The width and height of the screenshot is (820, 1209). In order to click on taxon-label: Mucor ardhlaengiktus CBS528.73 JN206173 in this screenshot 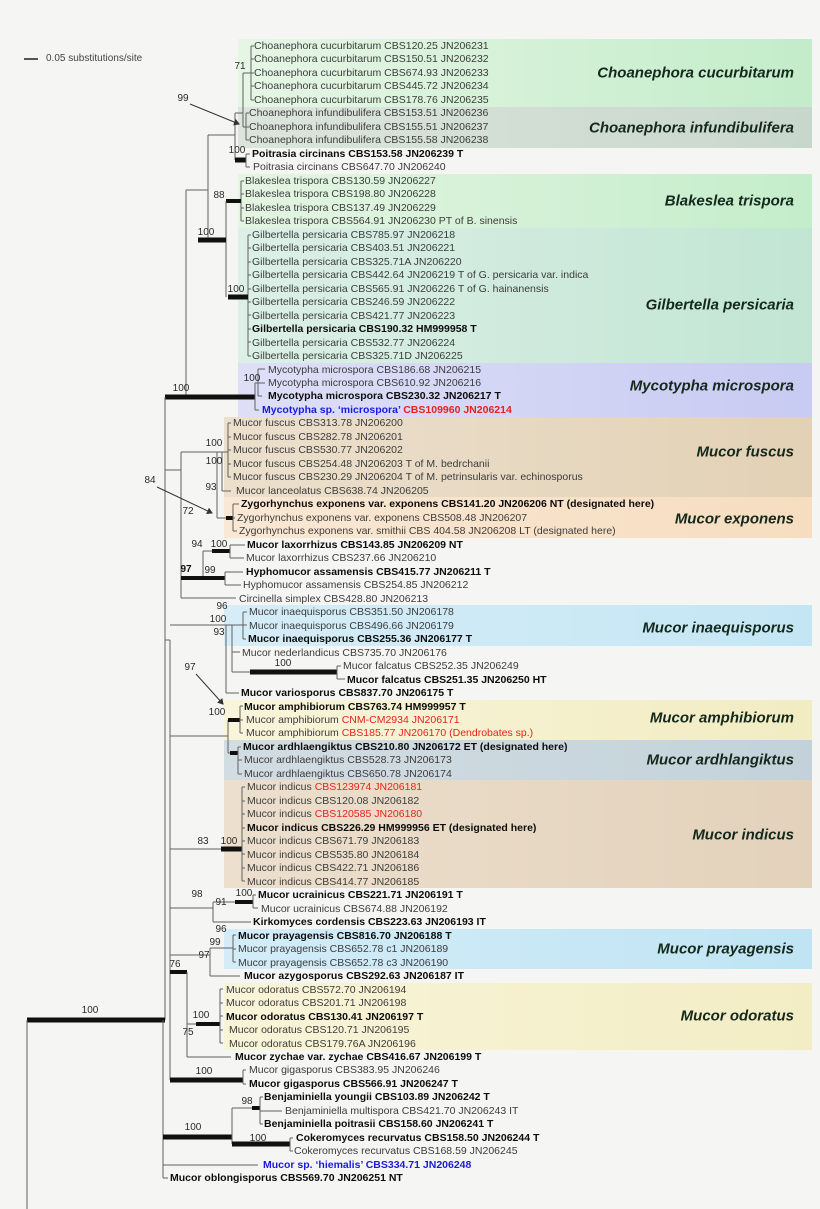, I will do `click(348, 760)`.